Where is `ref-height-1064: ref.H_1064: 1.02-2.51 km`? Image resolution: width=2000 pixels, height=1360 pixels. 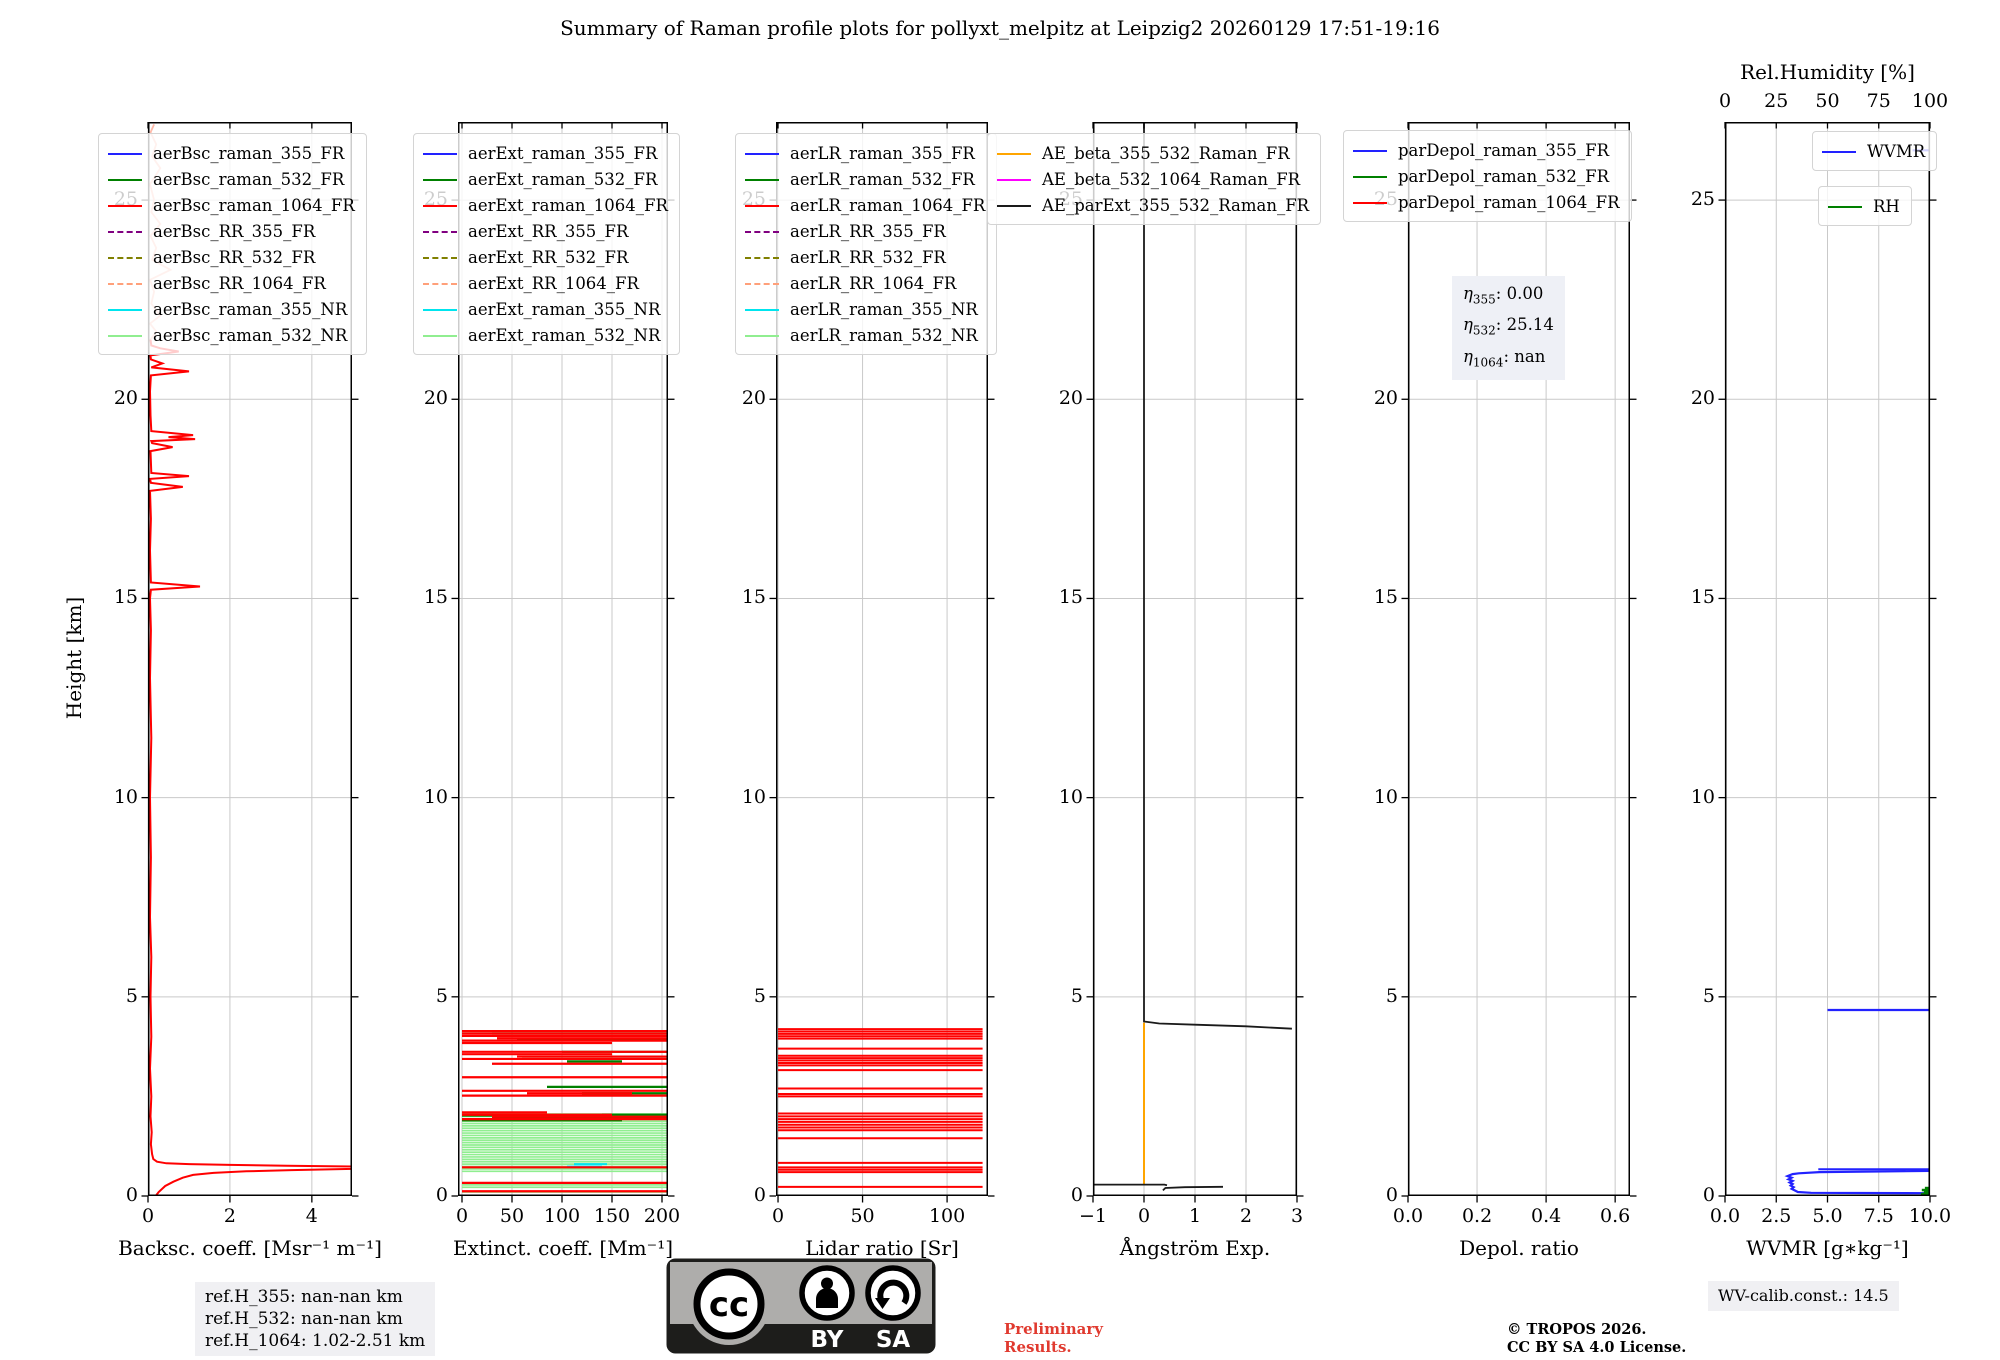
ref-height-1064: ref.H_1064: 1.02-2.51 km is located at coordinates (315, 1341).